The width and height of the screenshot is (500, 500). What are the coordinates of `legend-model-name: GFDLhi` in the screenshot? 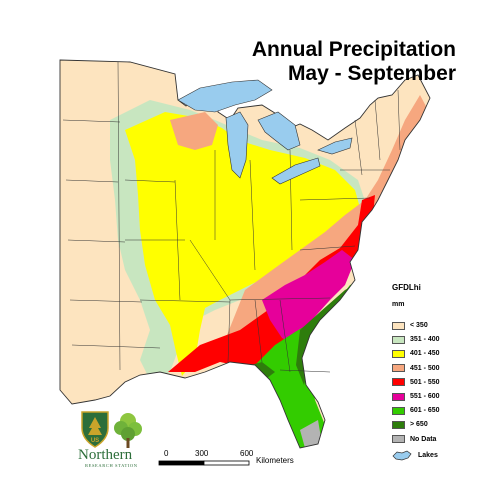 It's located at (406, 287).